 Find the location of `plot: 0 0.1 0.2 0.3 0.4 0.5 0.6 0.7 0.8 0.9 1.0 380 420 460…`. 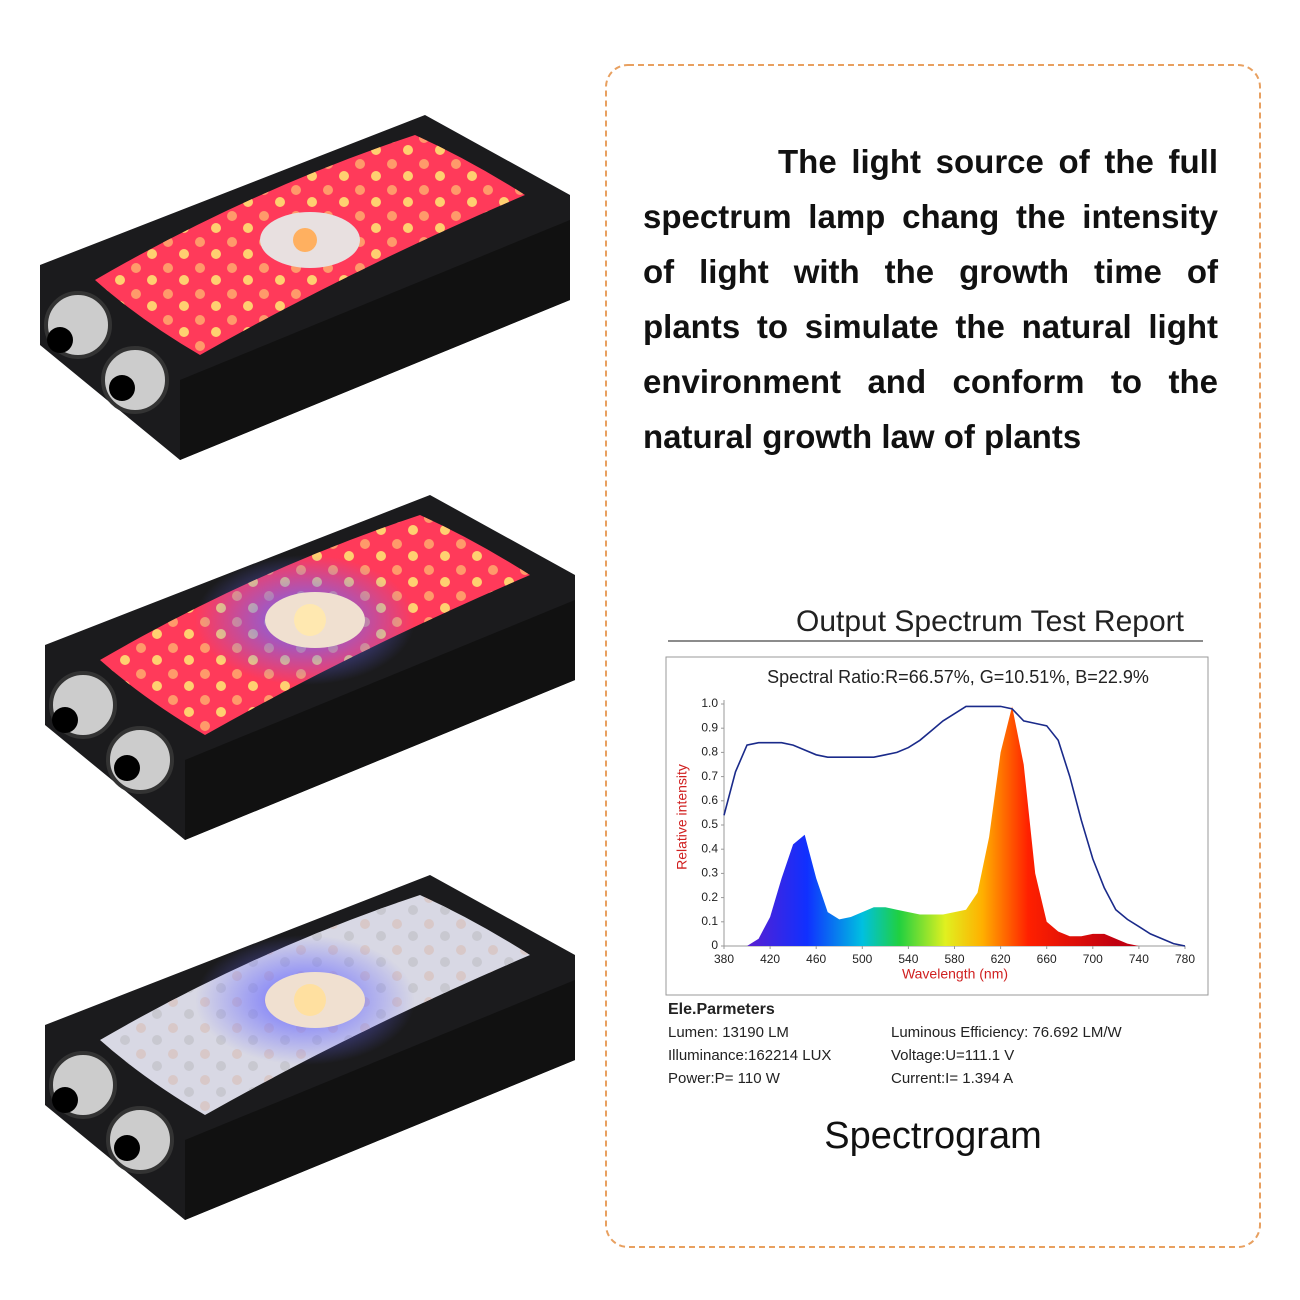

plot: 0 0.1 0.2 0.3 0.4 0.5 0.6 0.7 0.8 0.9 1.0 380 420 460… is located at coordinates (948, 831).